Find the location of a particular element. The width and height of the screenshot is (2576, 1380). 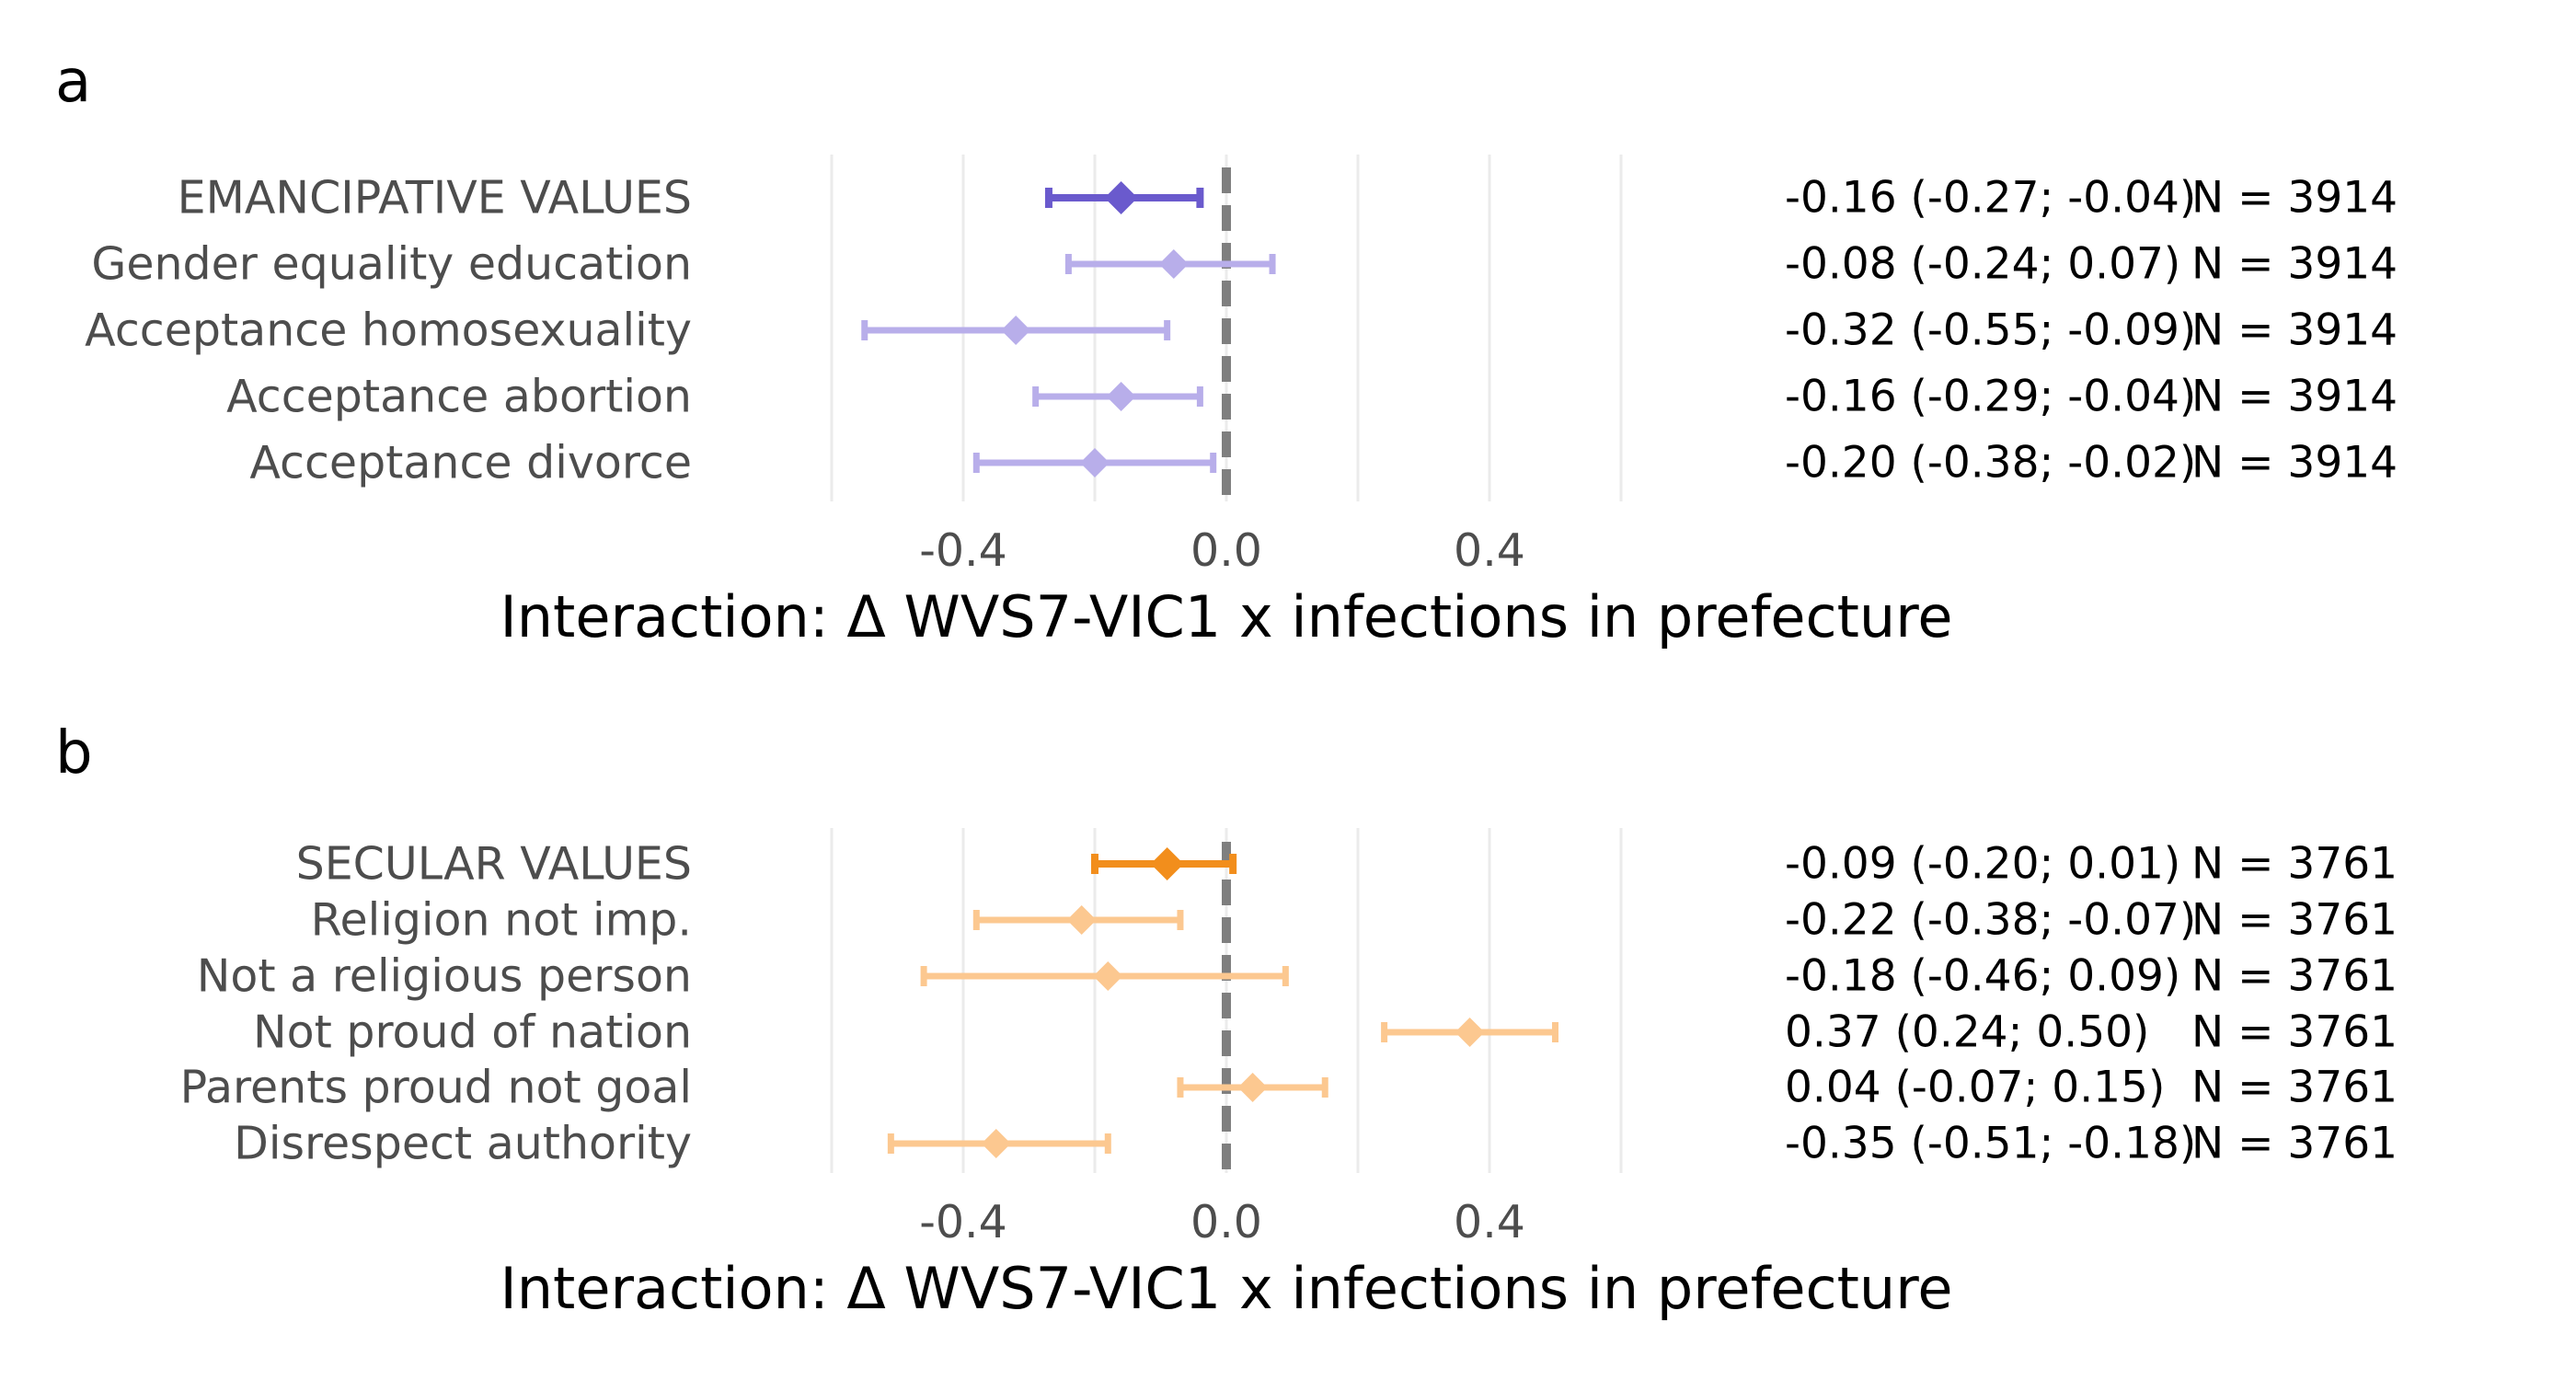

ci-text: 0.04 (-0.07; 0.15) is located at coordinates (1975, 1088).